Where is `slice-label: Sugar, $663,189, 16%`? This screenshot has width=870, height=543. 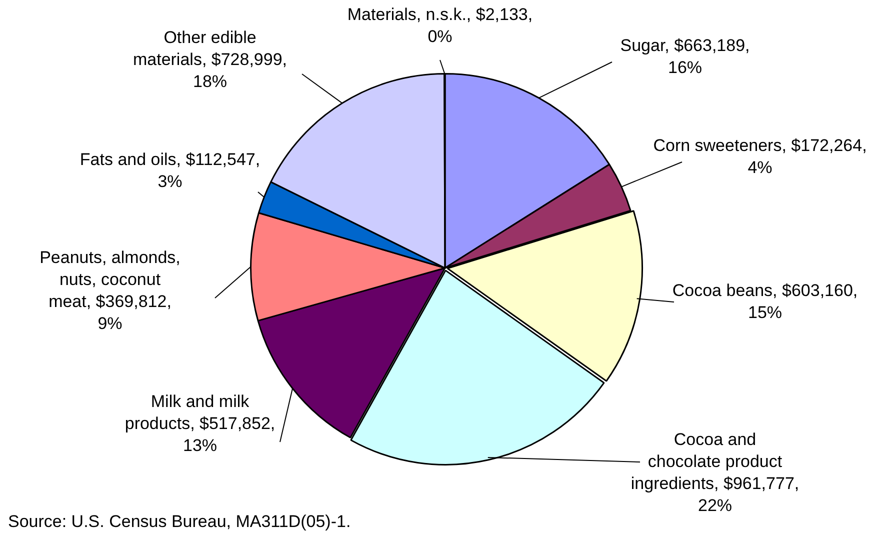 slice-label: Sugar, $663,189, 16% is located at coordinates (685, 57).